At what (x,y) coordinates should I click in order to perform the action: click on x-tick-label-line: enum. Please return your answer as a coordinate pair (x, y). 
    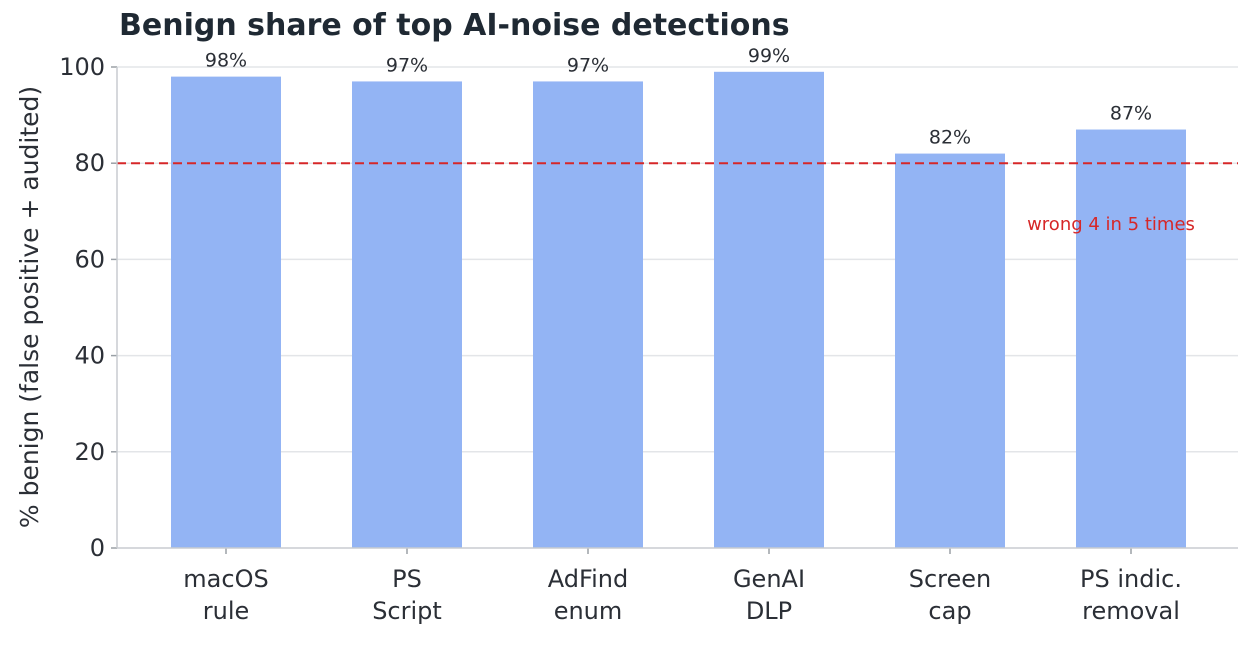
    Looking at the image, I should click on (588, 611).